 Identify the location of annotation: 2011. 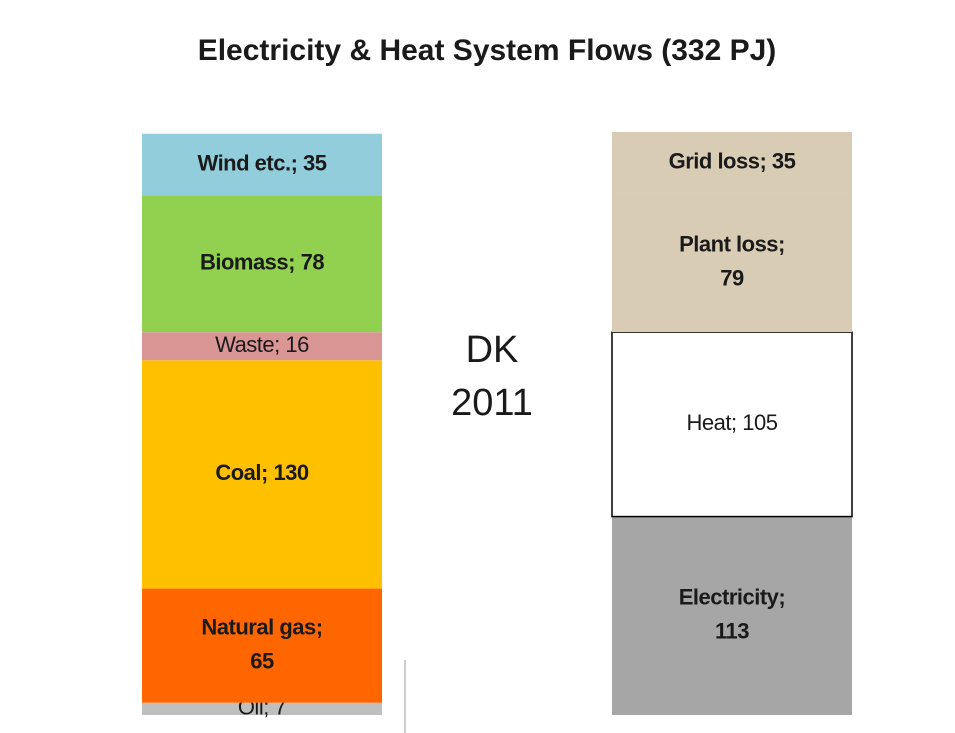
(492, 403).